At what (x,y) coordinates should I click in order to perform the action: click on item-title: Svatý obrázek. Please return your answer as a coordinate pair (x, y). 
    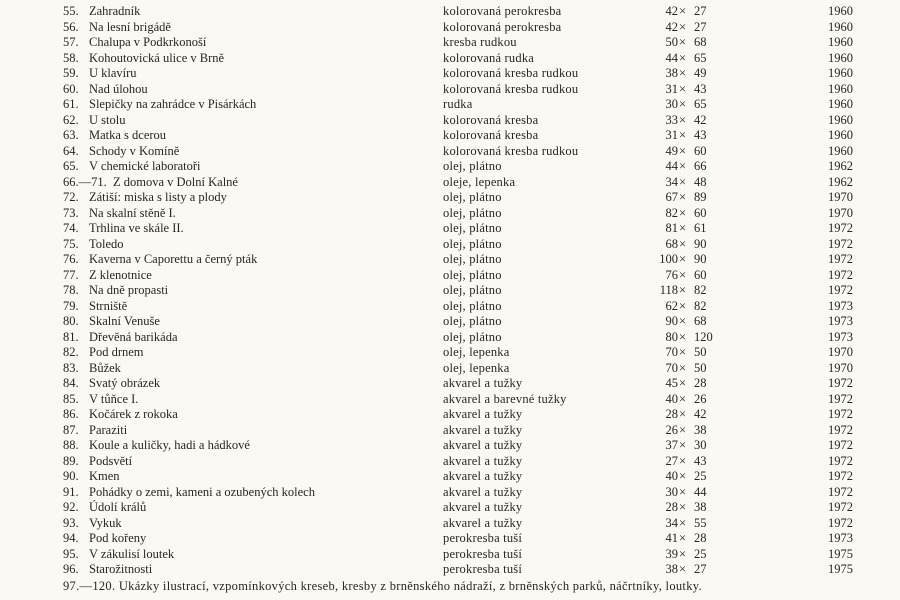
    Looking at the image, I should click on (125, 383).